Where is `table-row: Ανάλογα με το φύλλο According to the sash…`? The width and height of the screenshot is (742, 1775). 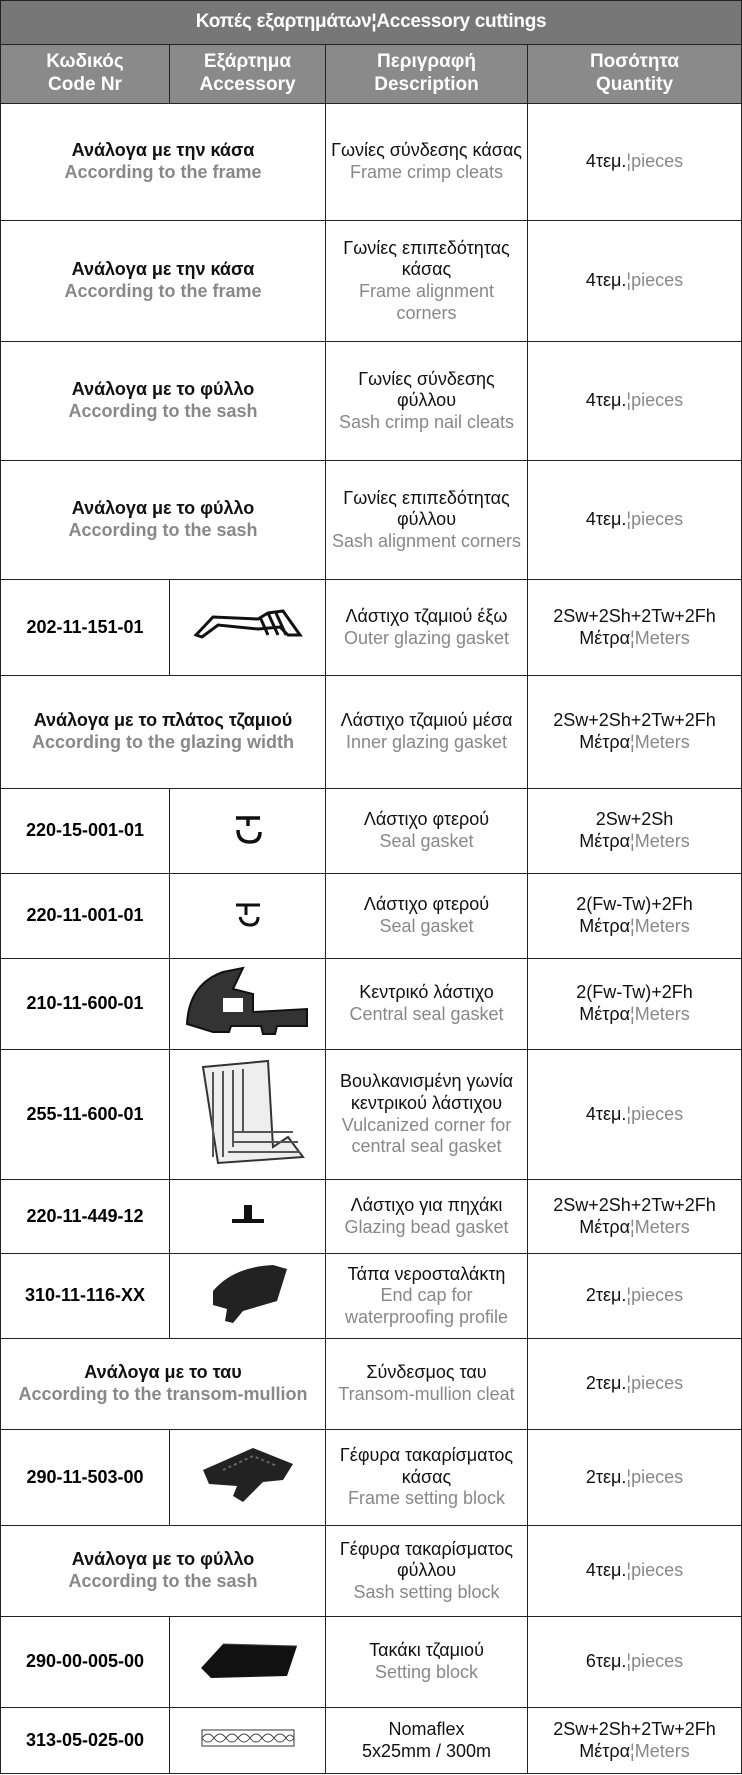
table-row: Ανάλογα με το φύλλο According to the sash… is located at coordinates (371, 1571).